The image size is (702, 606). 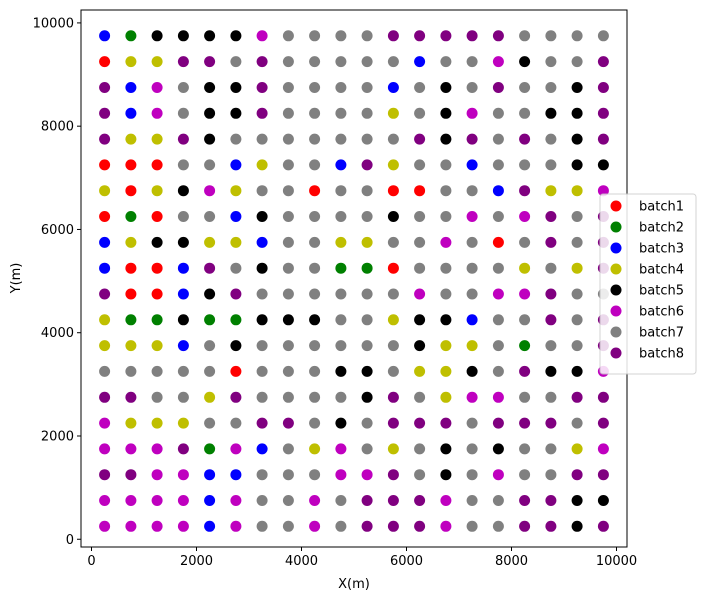 What do you see at coordinates (661, 207) in the screenshot?
I see `legend-label-batch1: batch1` at bounding box center [661, 207].